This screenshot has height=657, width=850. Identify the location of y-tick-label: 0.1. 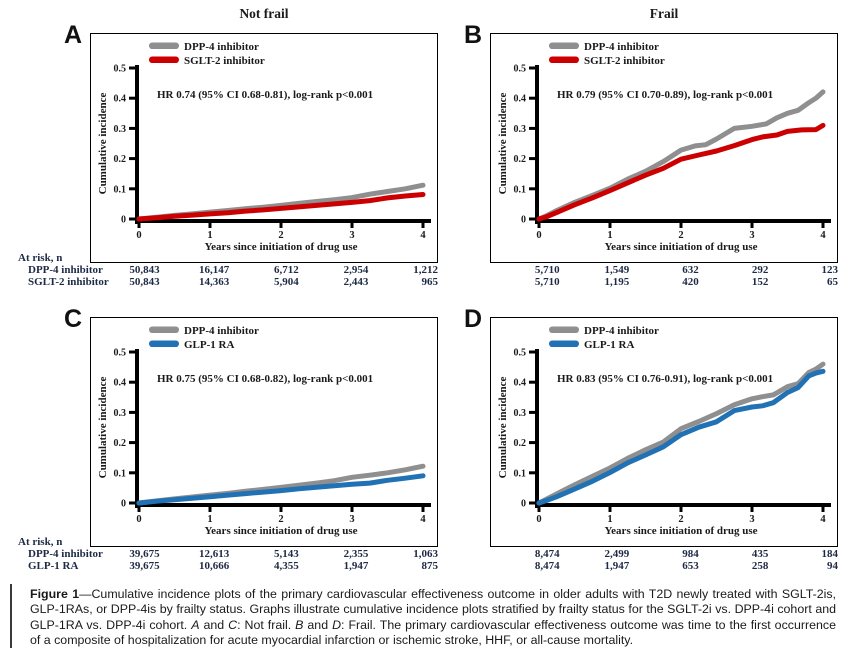
(520, 473).